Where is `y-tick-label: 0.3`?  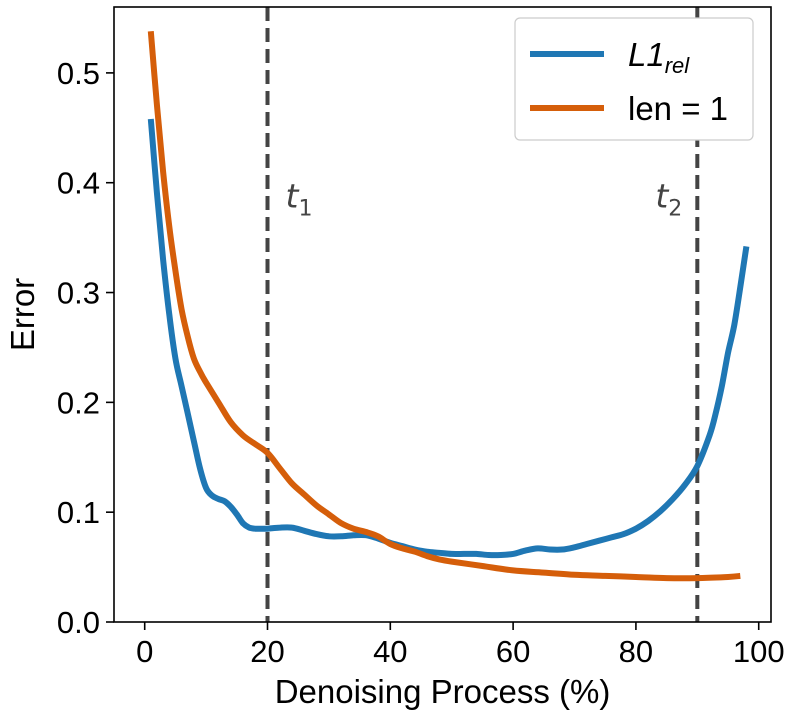 y-tick-label: 0.3 is located at coordinates (78, 293).